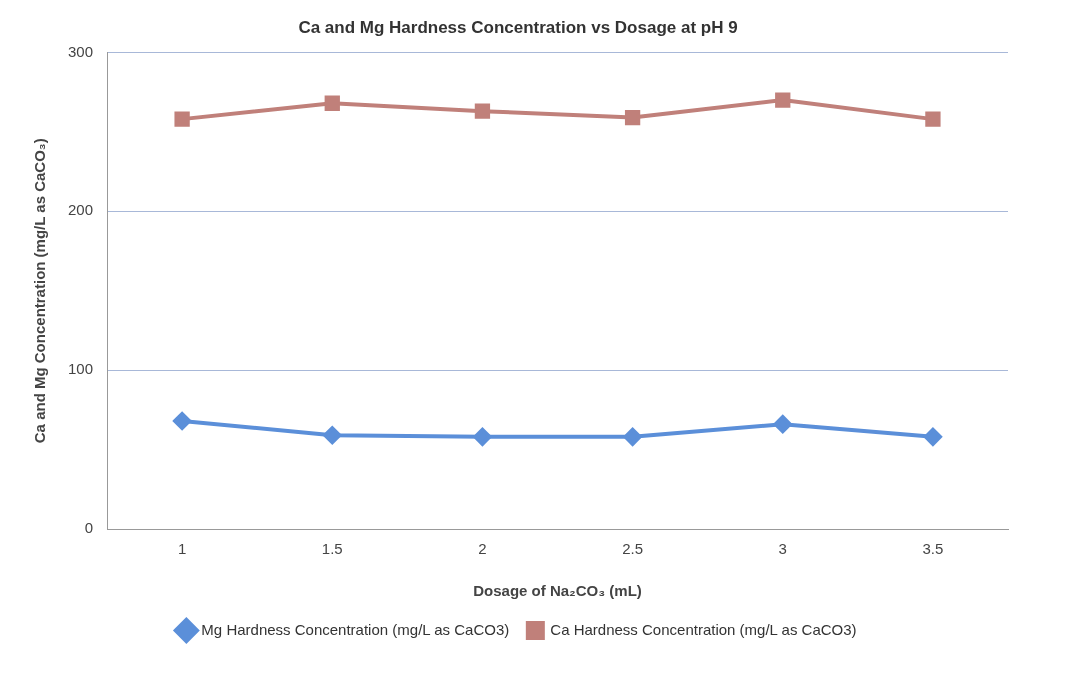 The height and width of the screenshot is (676, 1065). Describe the element at coordinates (633, 549) in the screenshot. I see `x-tick-label: 2.5` at that location.